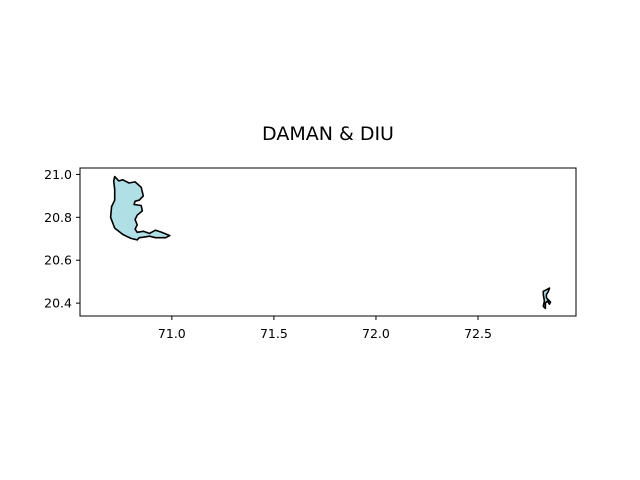 The height and width of the screenshot is (480, 640). What do you see at coordinates (376, 333) in the screenshot?
I see `x-tick-label: 72.0` at bounding box center [376, 333].